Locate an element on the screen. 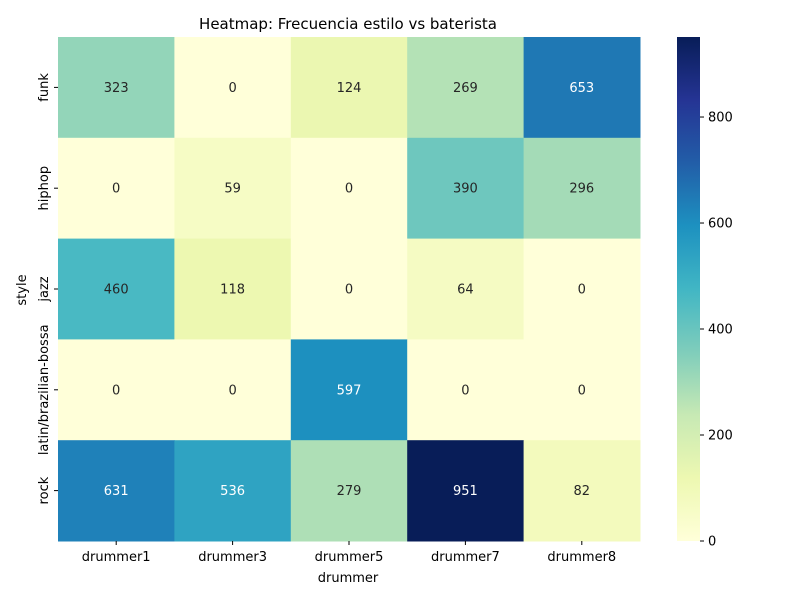 Image resolution: width=800 pixels, height=600 pixels. y-axis: funk hiphop jazz latin/brazilian-bossa rock is located at coordinates (47, 288).